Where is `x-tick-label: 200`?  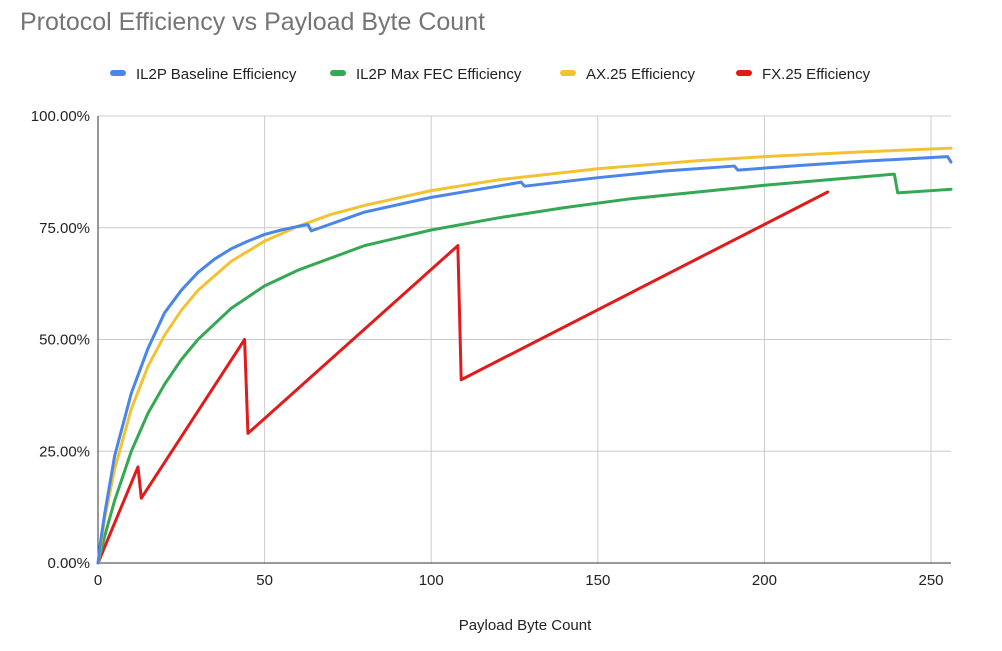
x-tick-label: 200 is located at coordinates (764, 580).